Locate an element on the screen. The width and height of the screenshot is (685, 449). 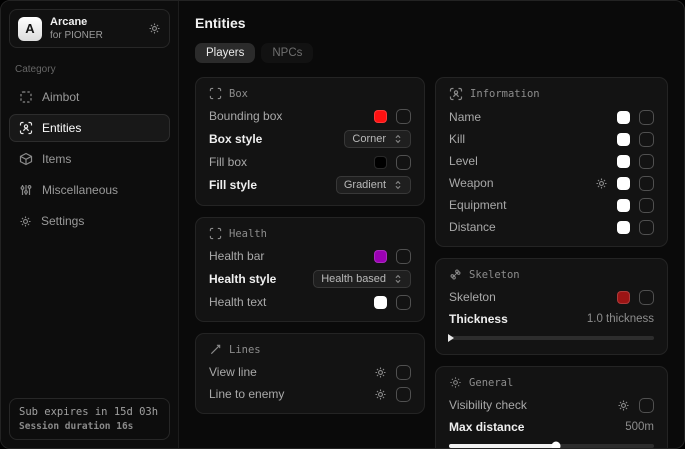
color-swatch-skeleton is located at coordinates (623, 297).